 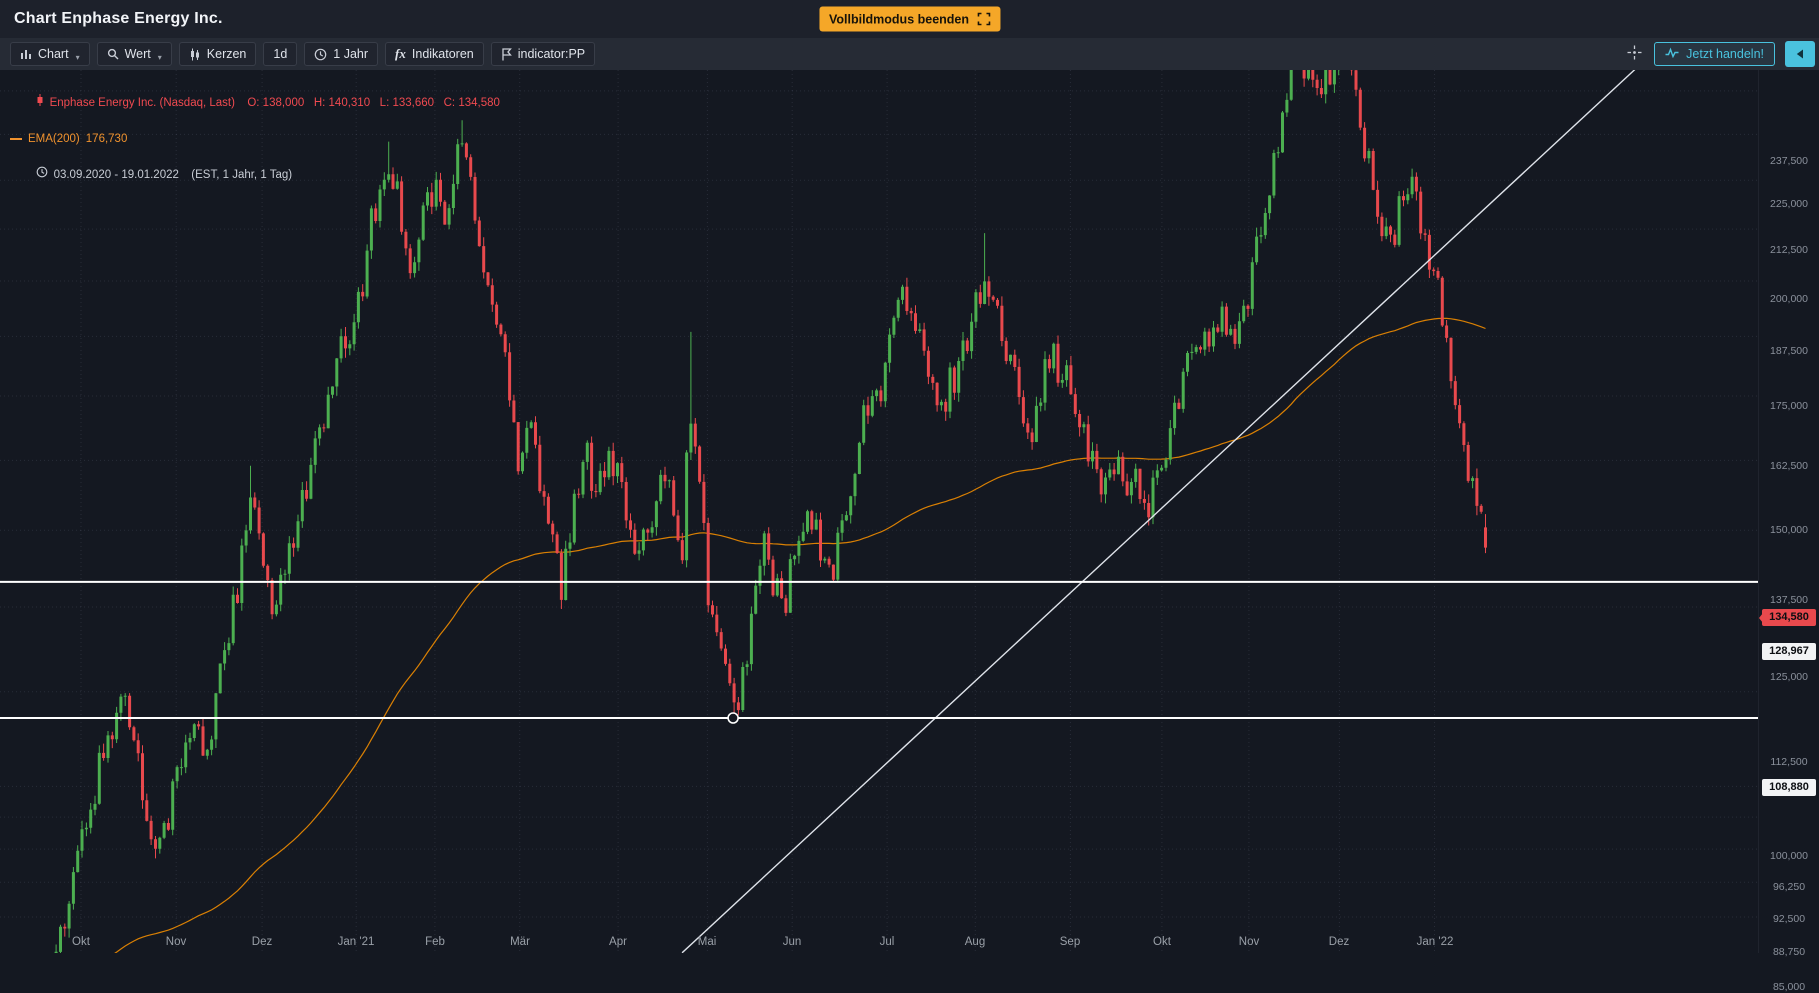 I want to click on indicator-pp-button: indicator:PP, so click(x=543, y=54).